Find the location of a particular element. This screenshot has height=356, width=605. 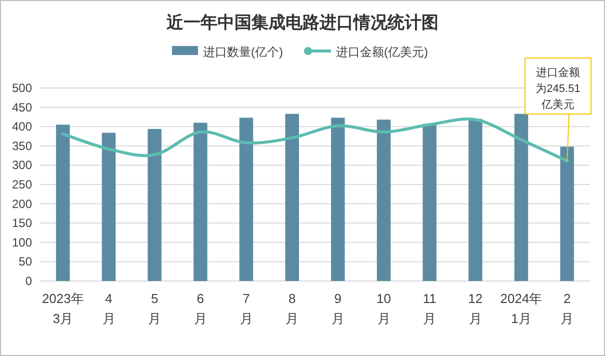

x-tick-label: 9 月 is located at coordinates (337, 308).